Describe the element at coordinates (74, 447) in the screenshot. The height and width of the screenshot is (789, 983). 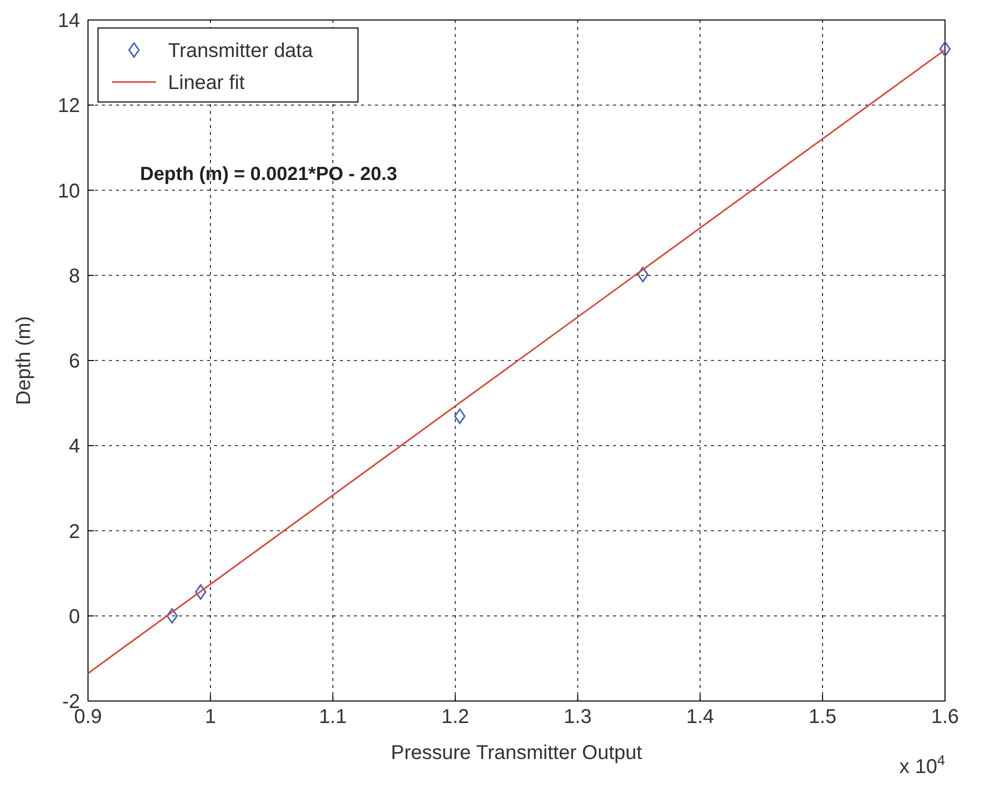
I see `y-tick-label: 4` at that location.